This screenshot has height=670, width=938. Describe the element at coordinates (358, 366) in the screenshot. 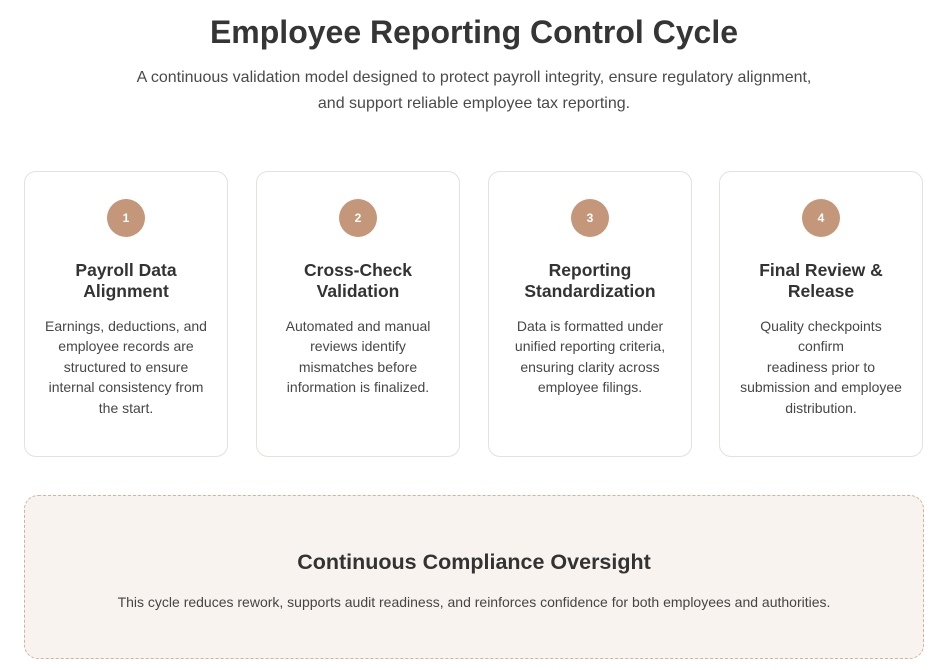

I see `step-description-line: mismatches before` at that location.